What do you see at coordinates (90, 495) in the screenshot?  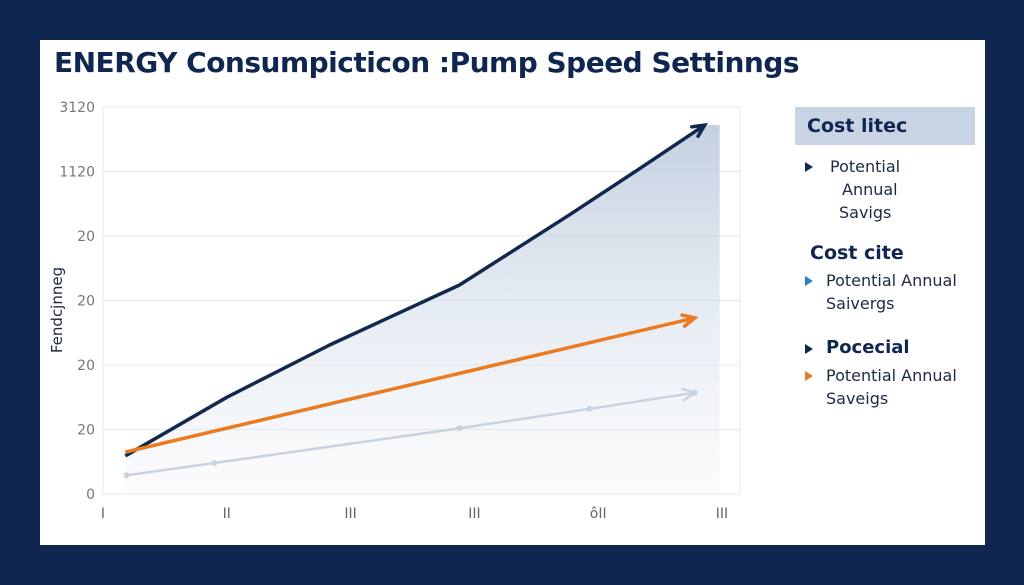 I see `y-tick-label: 0` at bounding box center [90, 495].